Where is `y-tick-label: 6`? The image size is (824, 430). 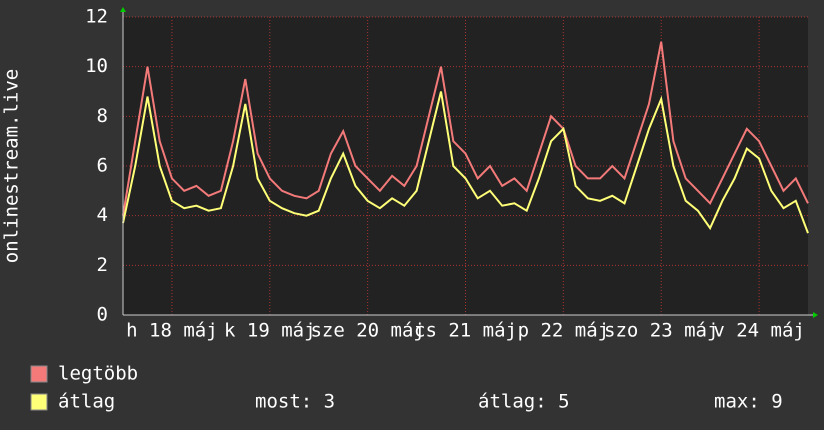 y-tick-label: 6 is located at coordinates (102, 166).